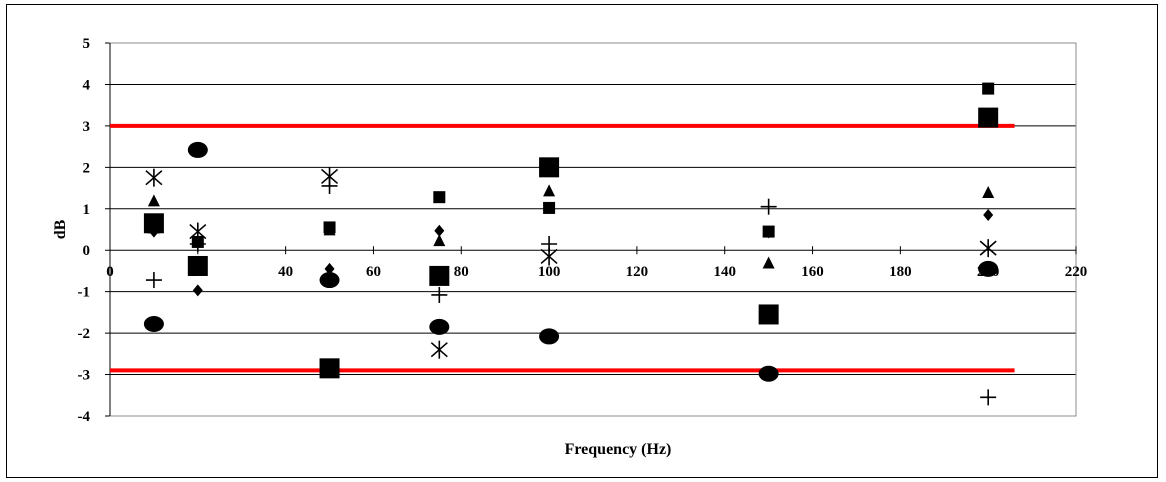 This screenshot has width=1166, height=482. What do you see at coordinates (373, 272) in the screenshot?
I see `x-tick-label: 60` at bounding box center [373, 272].